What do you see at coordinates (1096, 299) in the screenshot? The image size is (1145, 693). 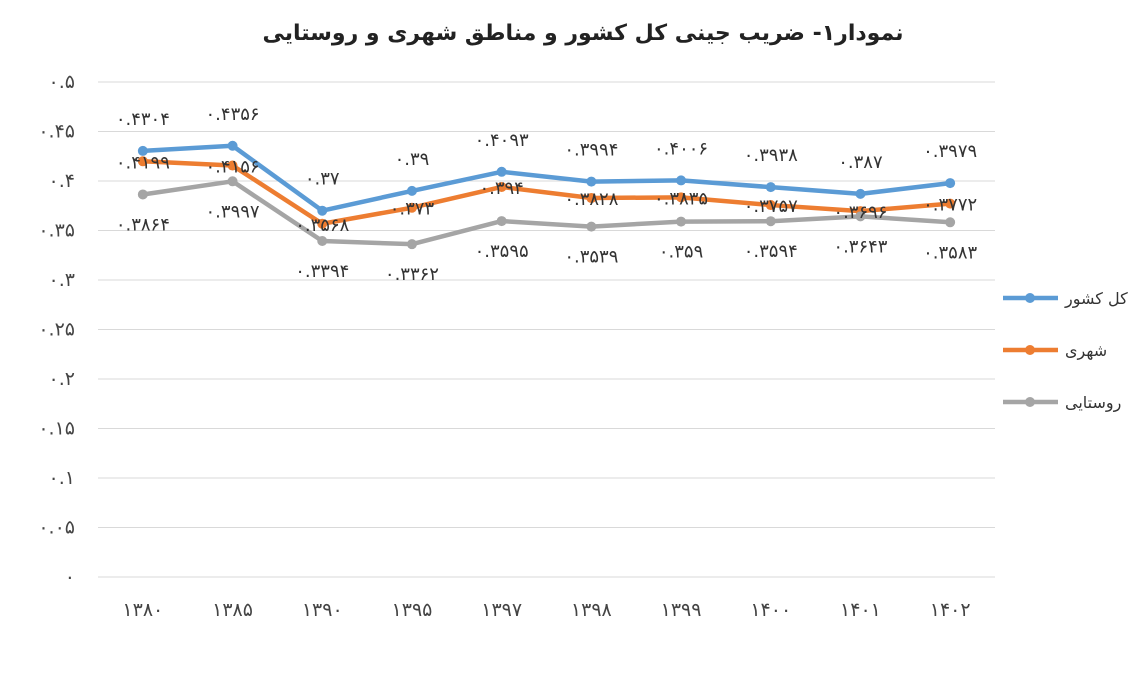 I see `legend-label: کل کشور` at bounding box center [1096, 299].